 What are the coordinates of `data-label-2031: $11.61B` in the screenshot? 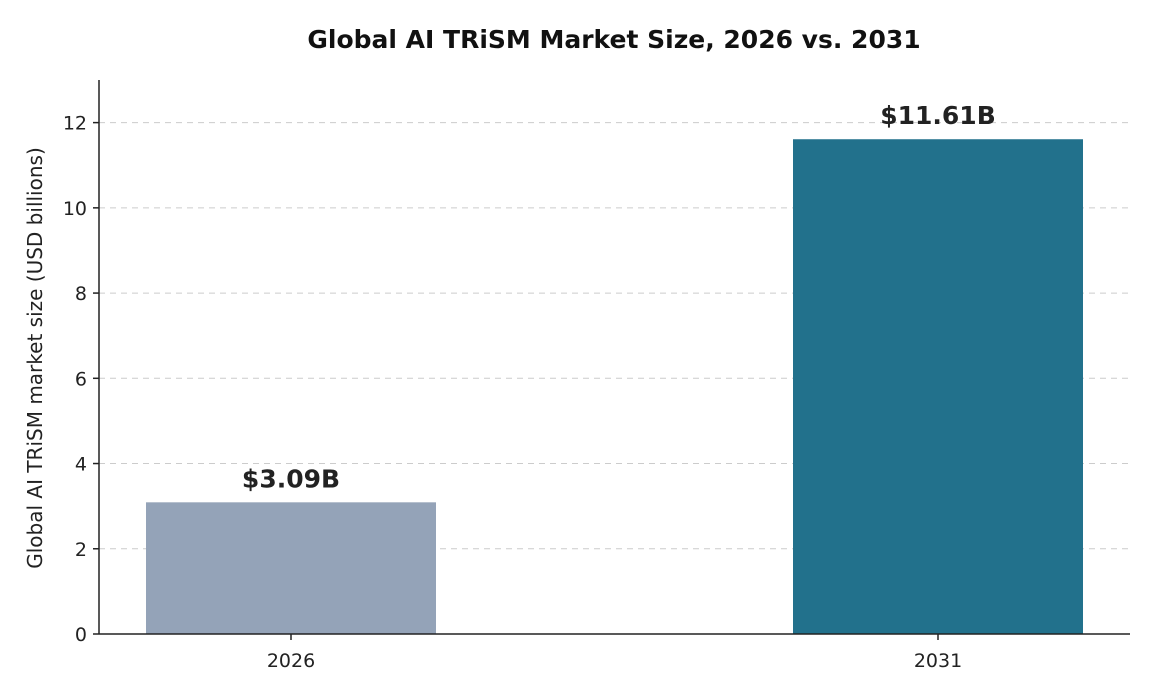 It's located at (938, 115).